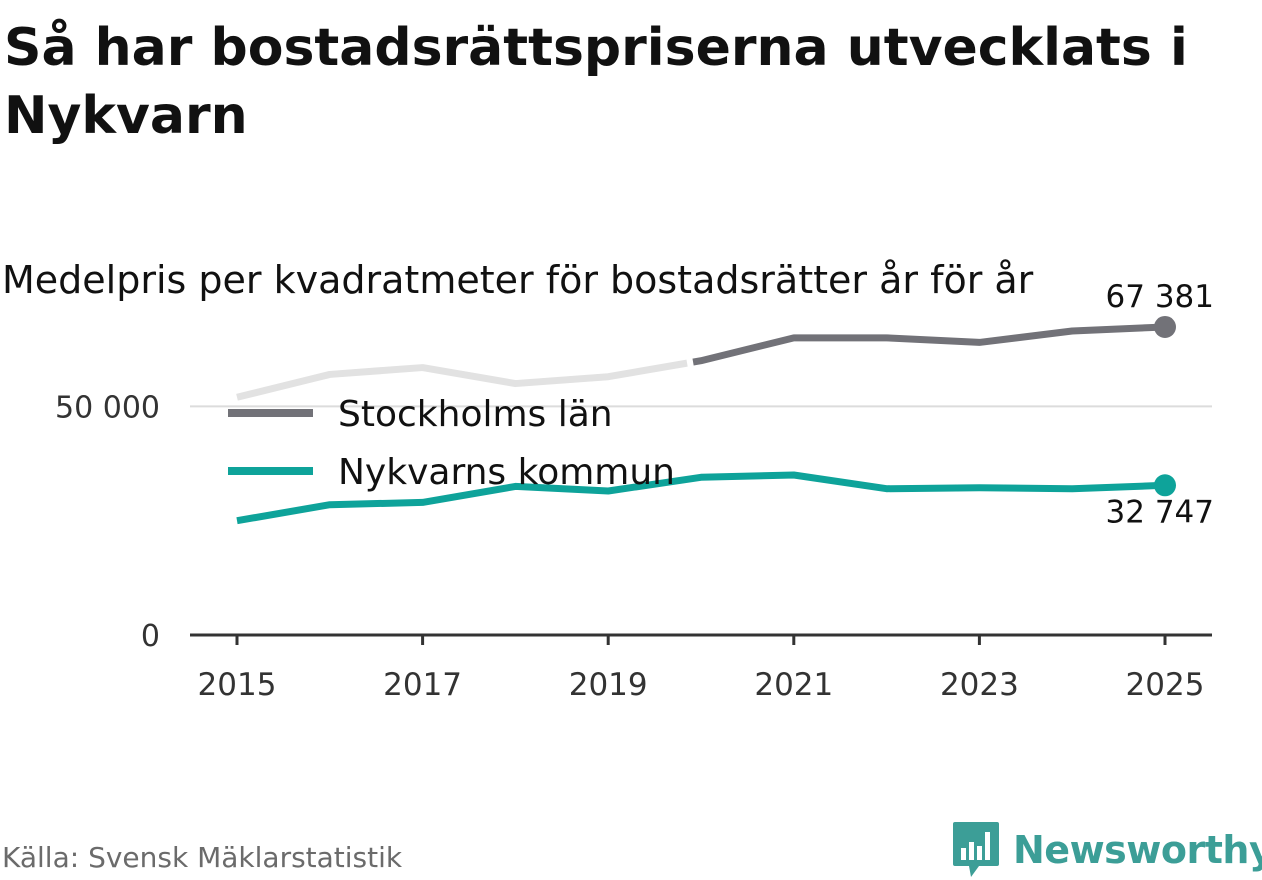 The height and width of the screenshot is (880, 1262). Describe the element at coordinates (451, 443) in the screenshot. I see `legend: Stockholms län Nykvarns kommun` at that location.